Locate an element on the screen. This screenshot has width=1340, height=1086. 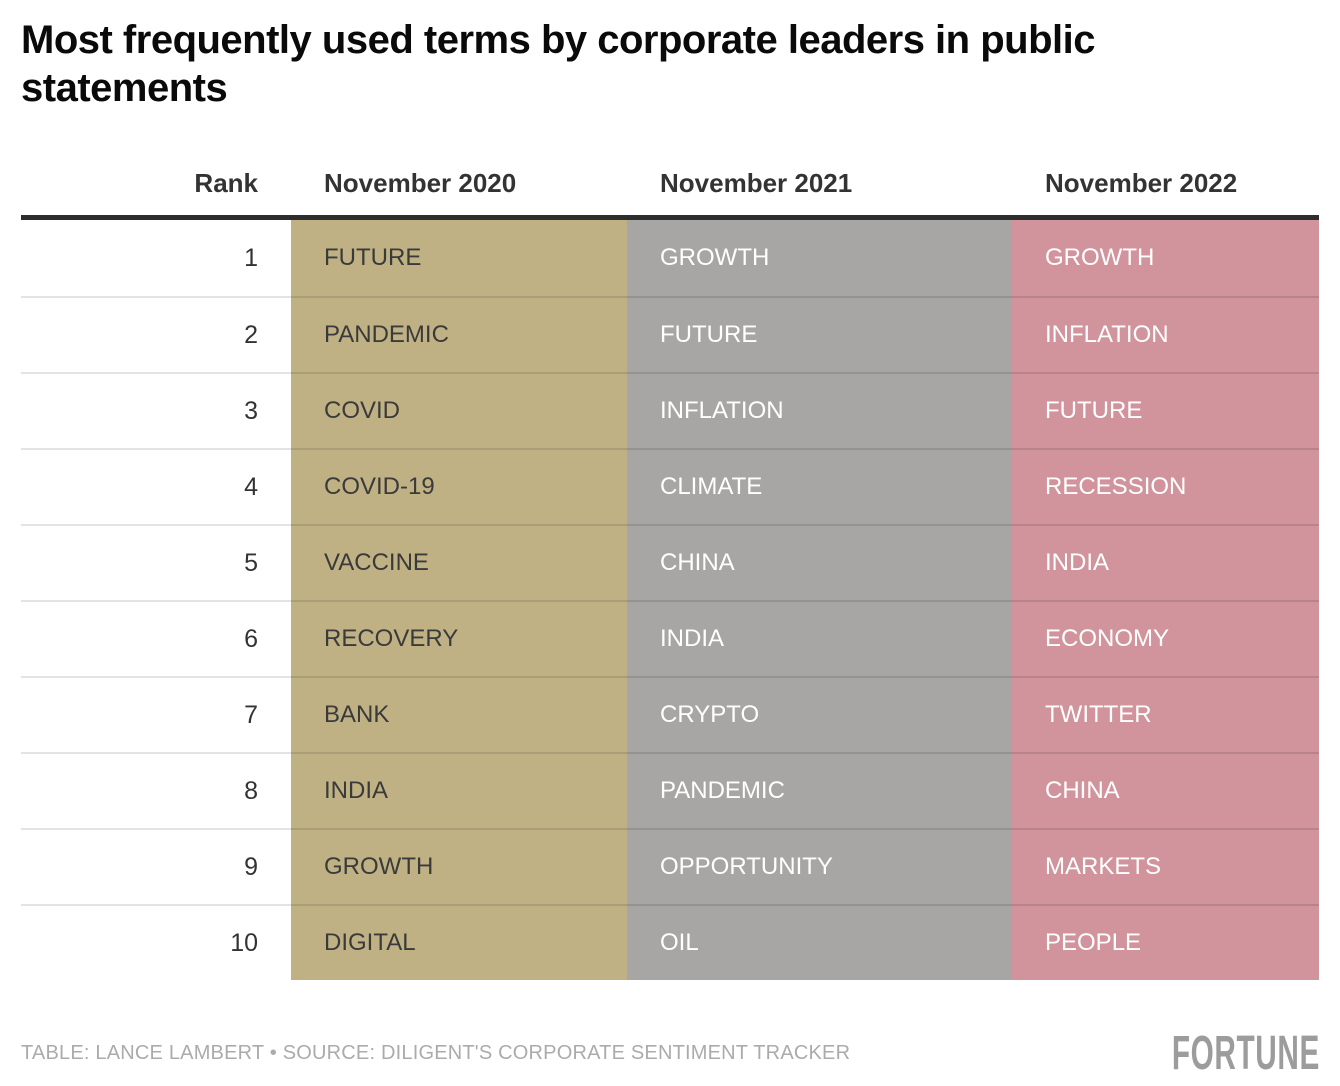
term-cell-2020: INDIA is located at coordinates (459, 790).